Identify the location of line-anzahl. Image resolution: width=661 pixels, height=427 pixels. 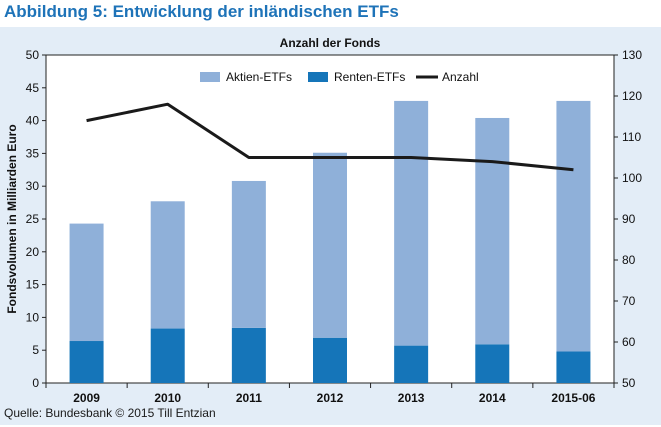
(330, 137).